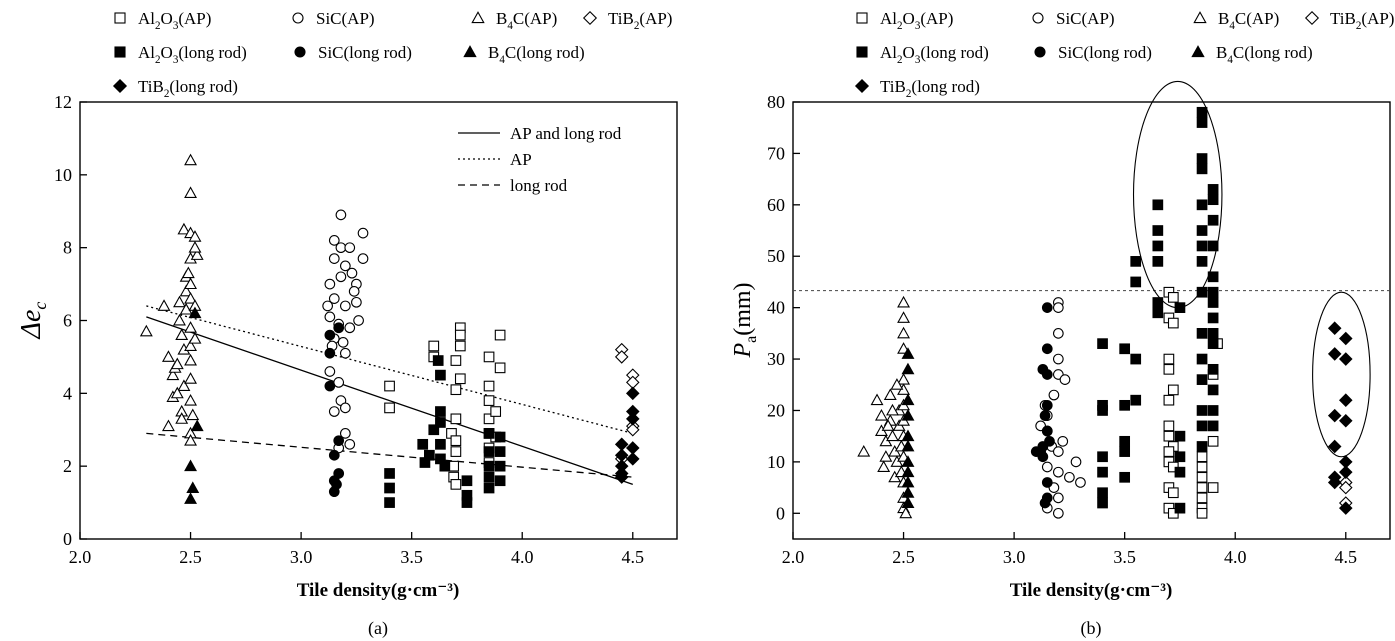 The image size is (1395, 641). I want to click on legend-item: Al2O3(AP), so click(904, 20).